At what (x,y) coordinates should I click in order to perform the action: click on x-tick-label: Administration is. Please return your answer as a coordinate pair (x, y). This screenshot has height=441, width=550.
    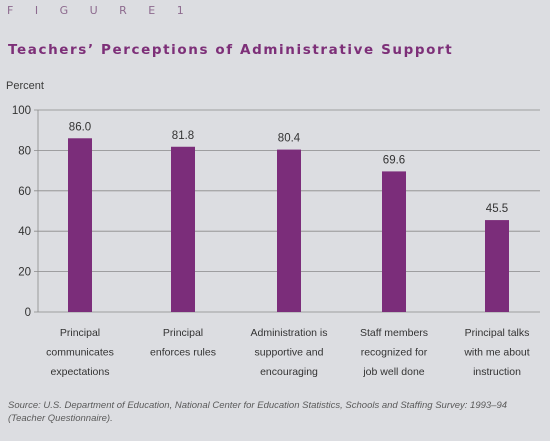
    Looking at the image, I should click on (288, 333).